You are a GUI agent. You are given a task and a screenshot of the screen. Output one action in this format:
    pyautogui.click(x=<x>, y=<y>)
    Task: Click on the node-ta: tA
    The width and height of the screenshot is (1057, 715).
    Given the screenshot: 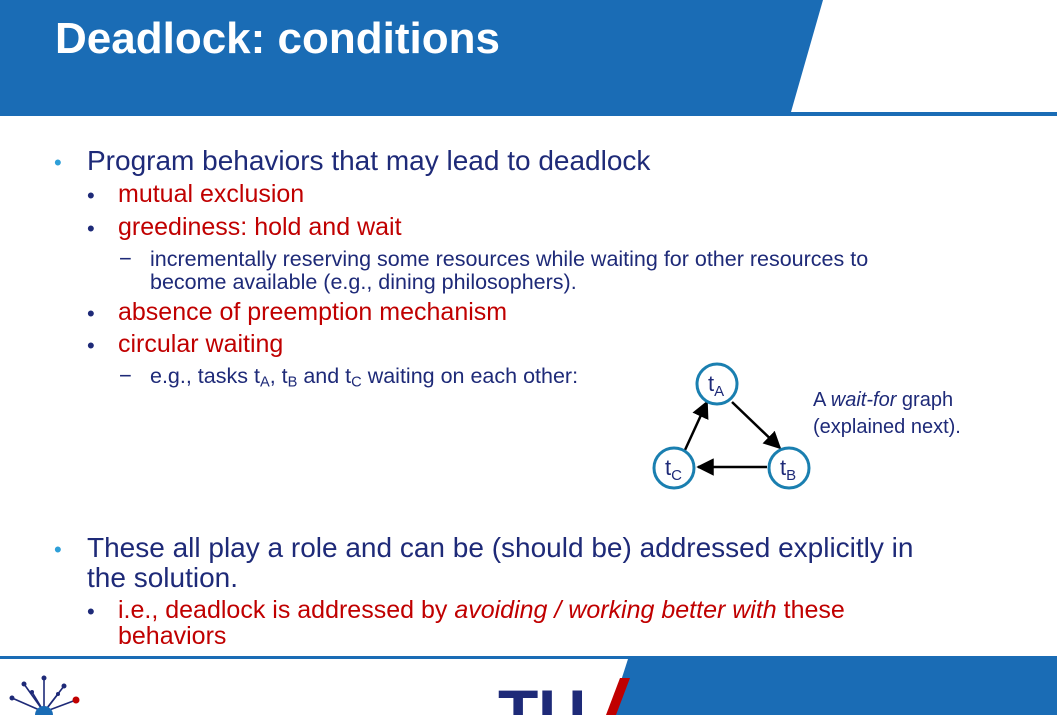 What is the action you would take?
    pyautogui.click(x=717, y=384)
    